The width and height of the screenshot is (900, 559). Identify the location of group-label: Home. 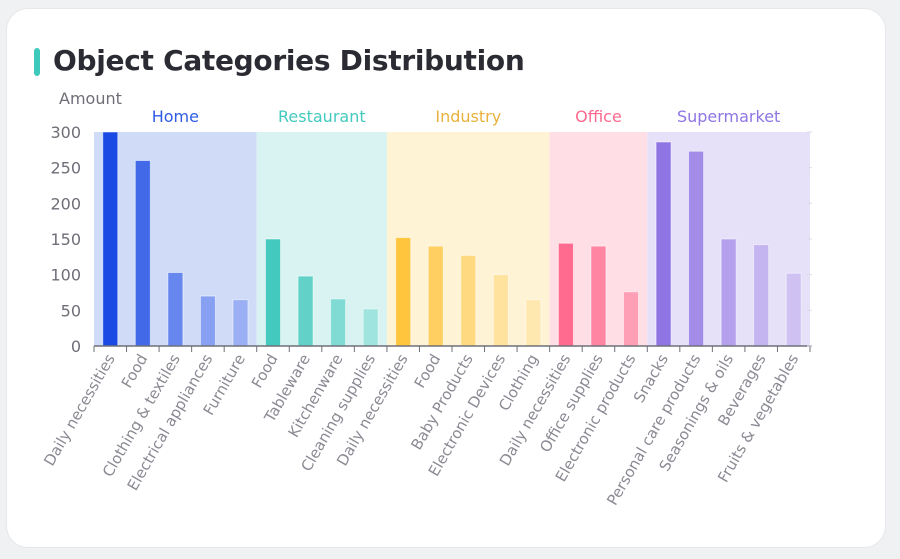
(175, 116).